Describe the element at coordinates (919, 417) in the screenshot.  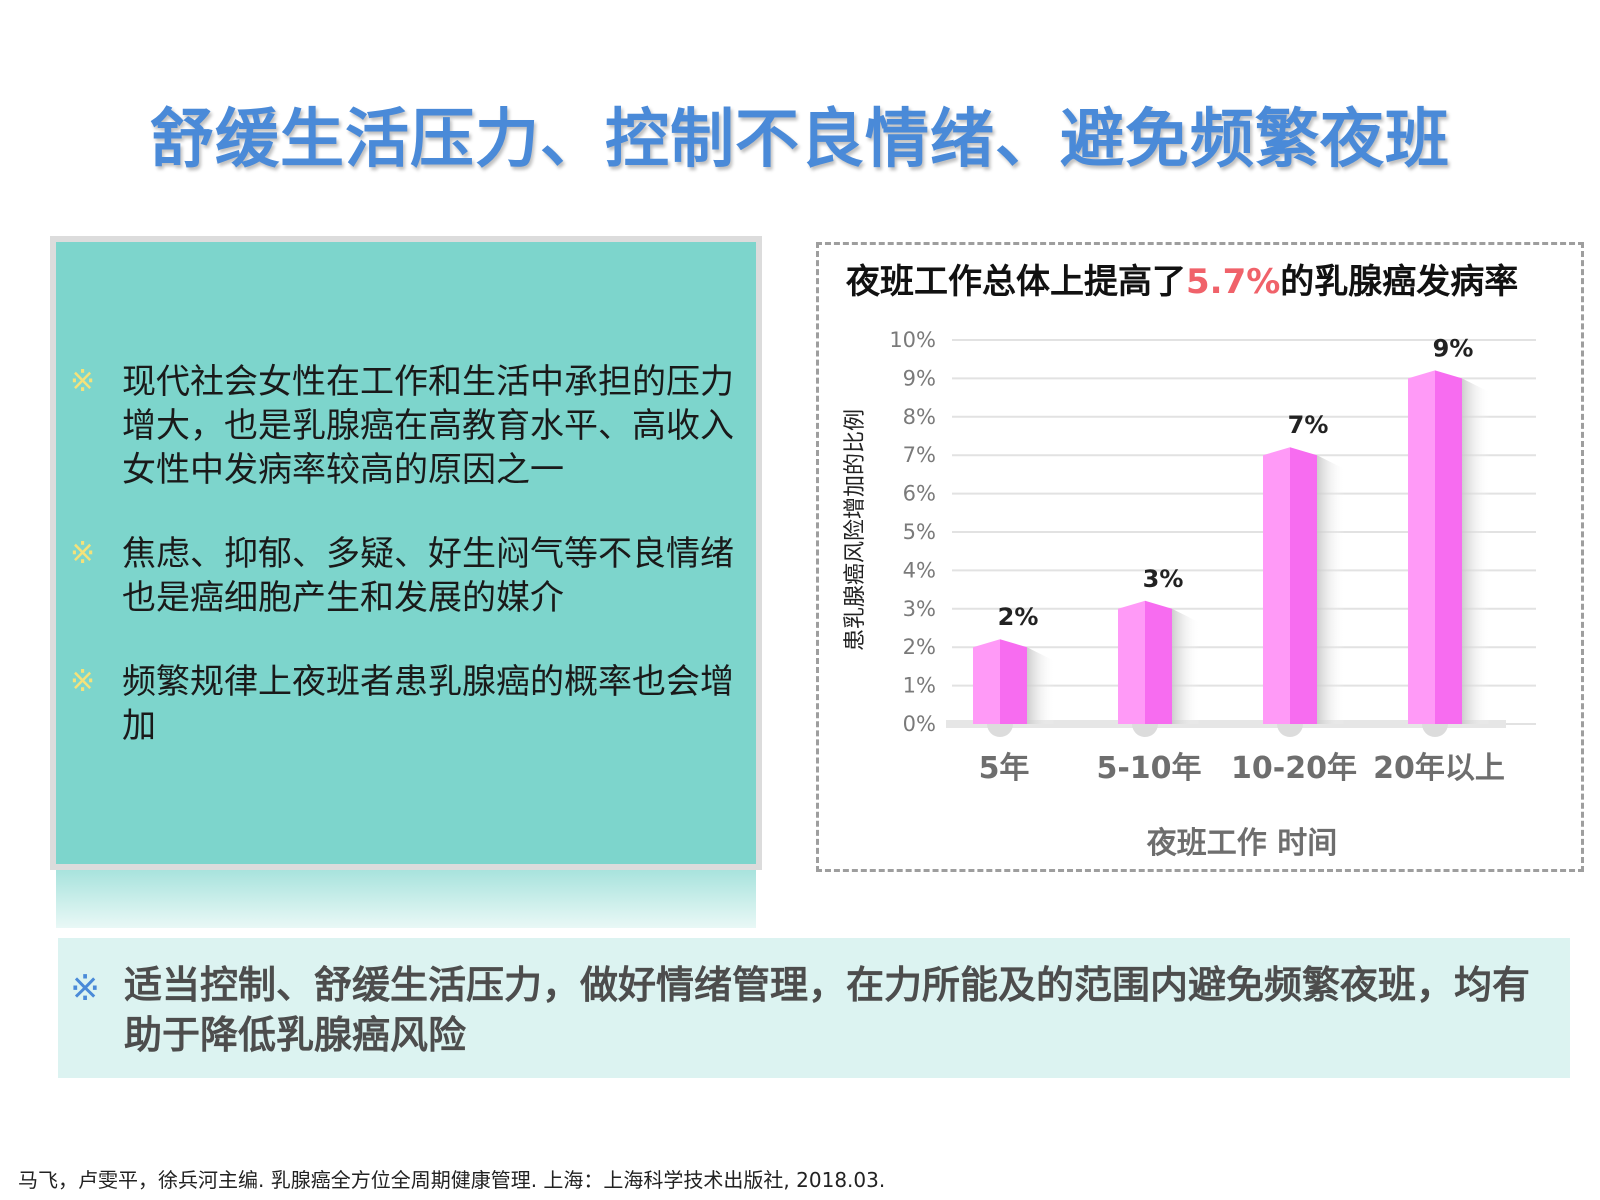
I see `y-tick-label: 8%` at that location.